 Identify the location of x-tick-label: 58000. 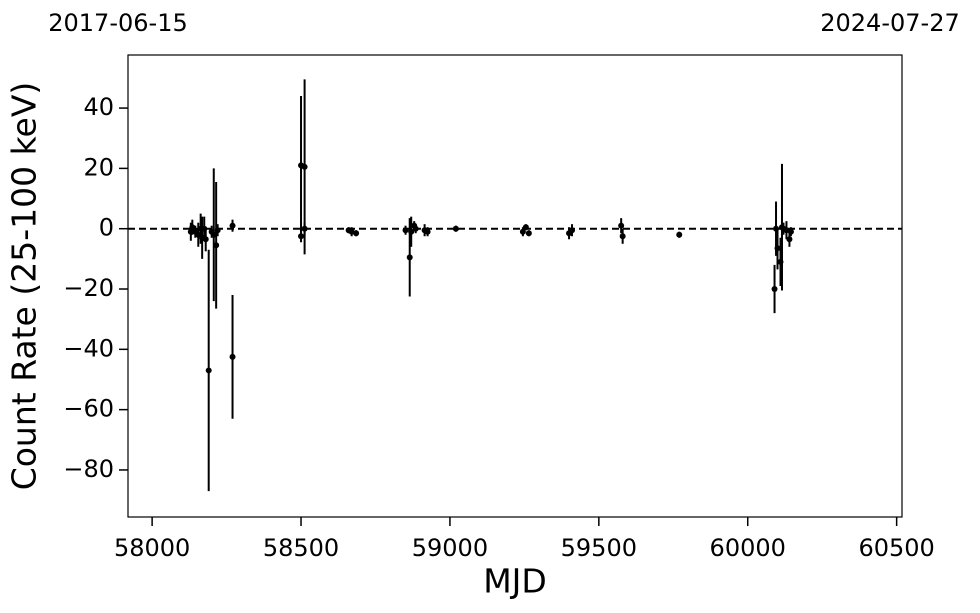
(152, 548).